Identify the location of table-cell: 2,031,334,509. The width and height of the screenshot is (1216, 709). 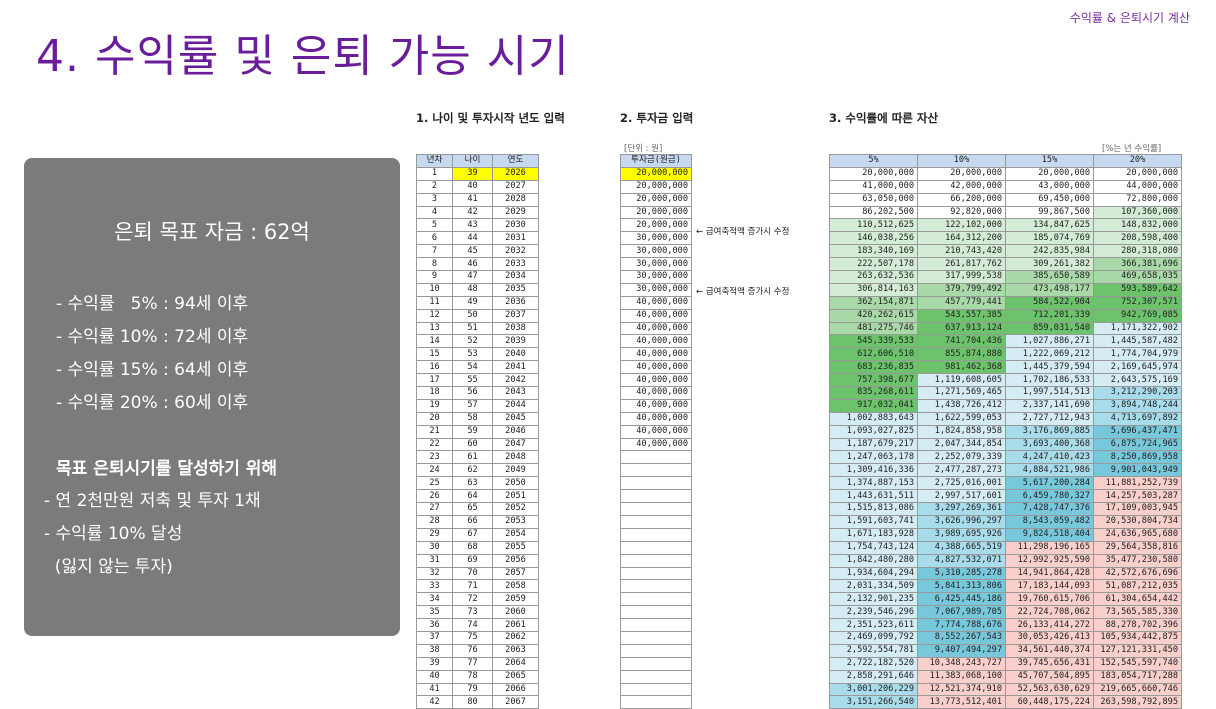
(873, 586).